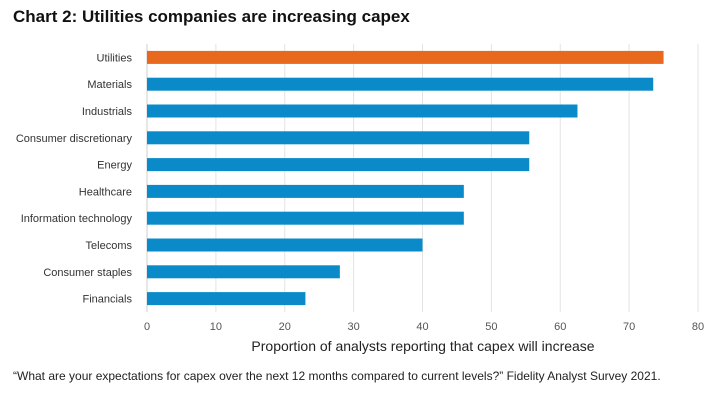 The width and height of the screenshot is (722, 400). I want to click on x-tick-label: 50, so click(491, 327).